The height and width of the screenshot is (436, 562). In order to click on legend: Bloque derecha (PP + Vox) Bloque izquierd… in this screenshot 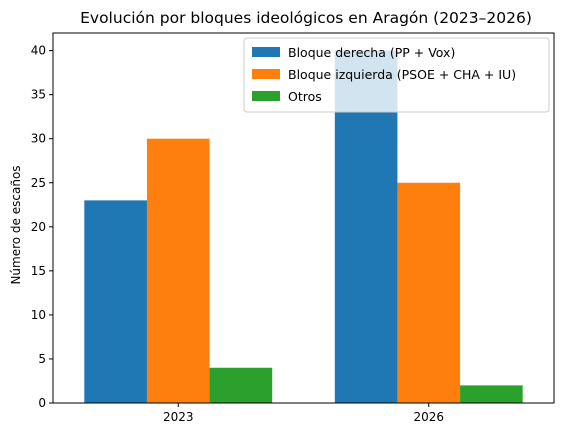, I will do `click(396, 75)`.